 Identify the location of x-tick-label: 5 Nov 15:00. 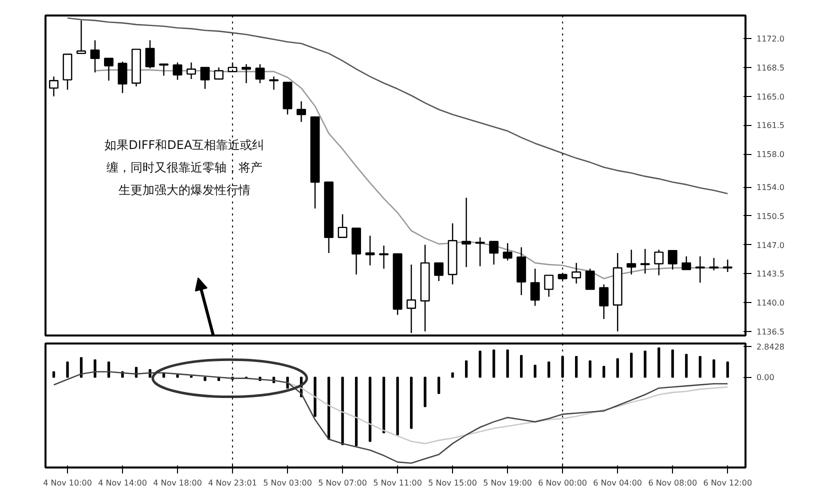
(452, 483).